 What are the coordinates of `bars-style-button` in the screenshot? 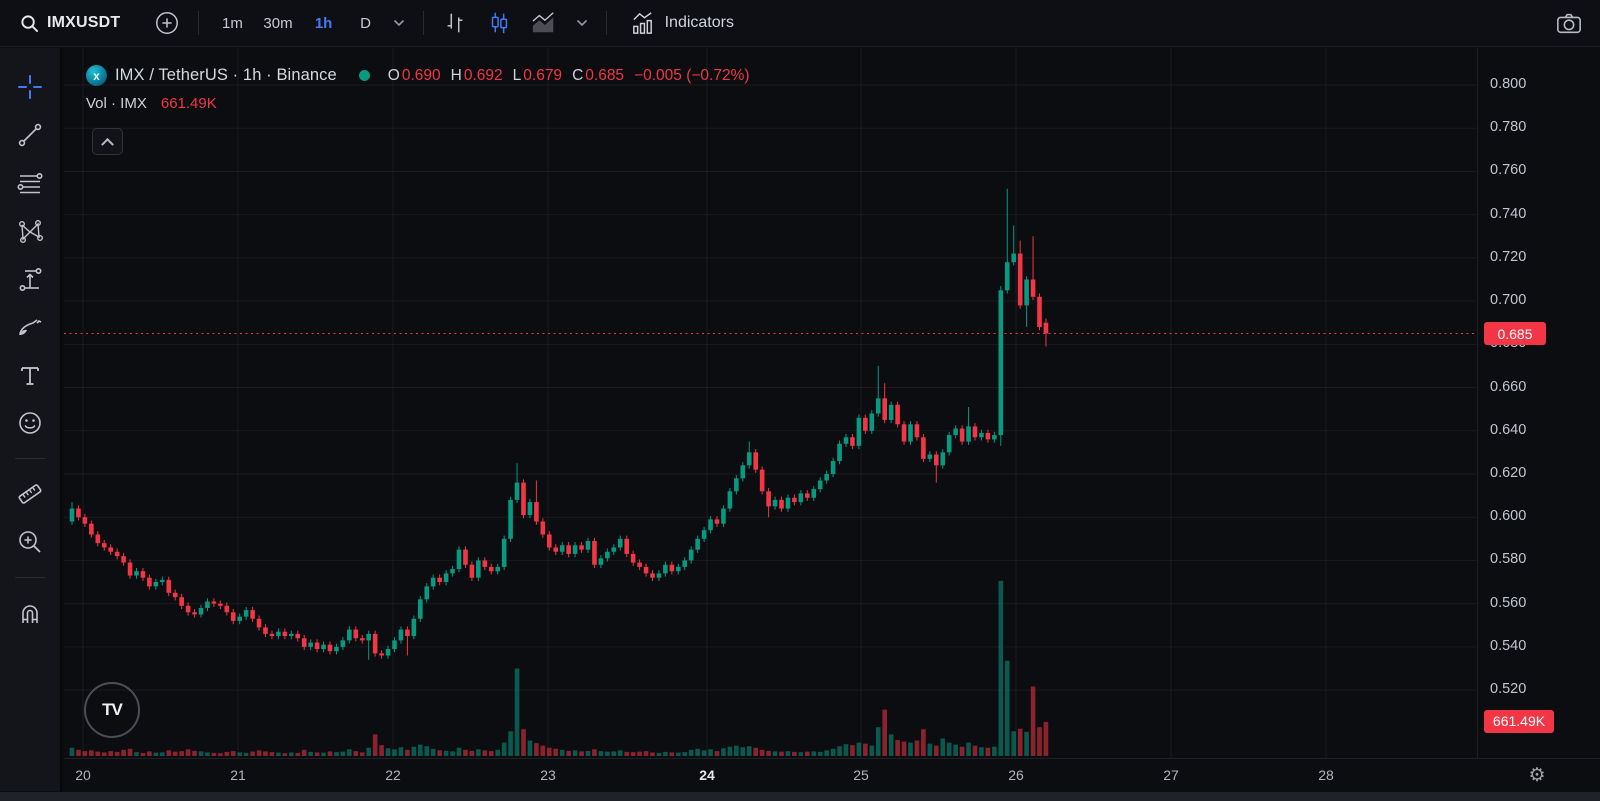 It's located at (455, 23).